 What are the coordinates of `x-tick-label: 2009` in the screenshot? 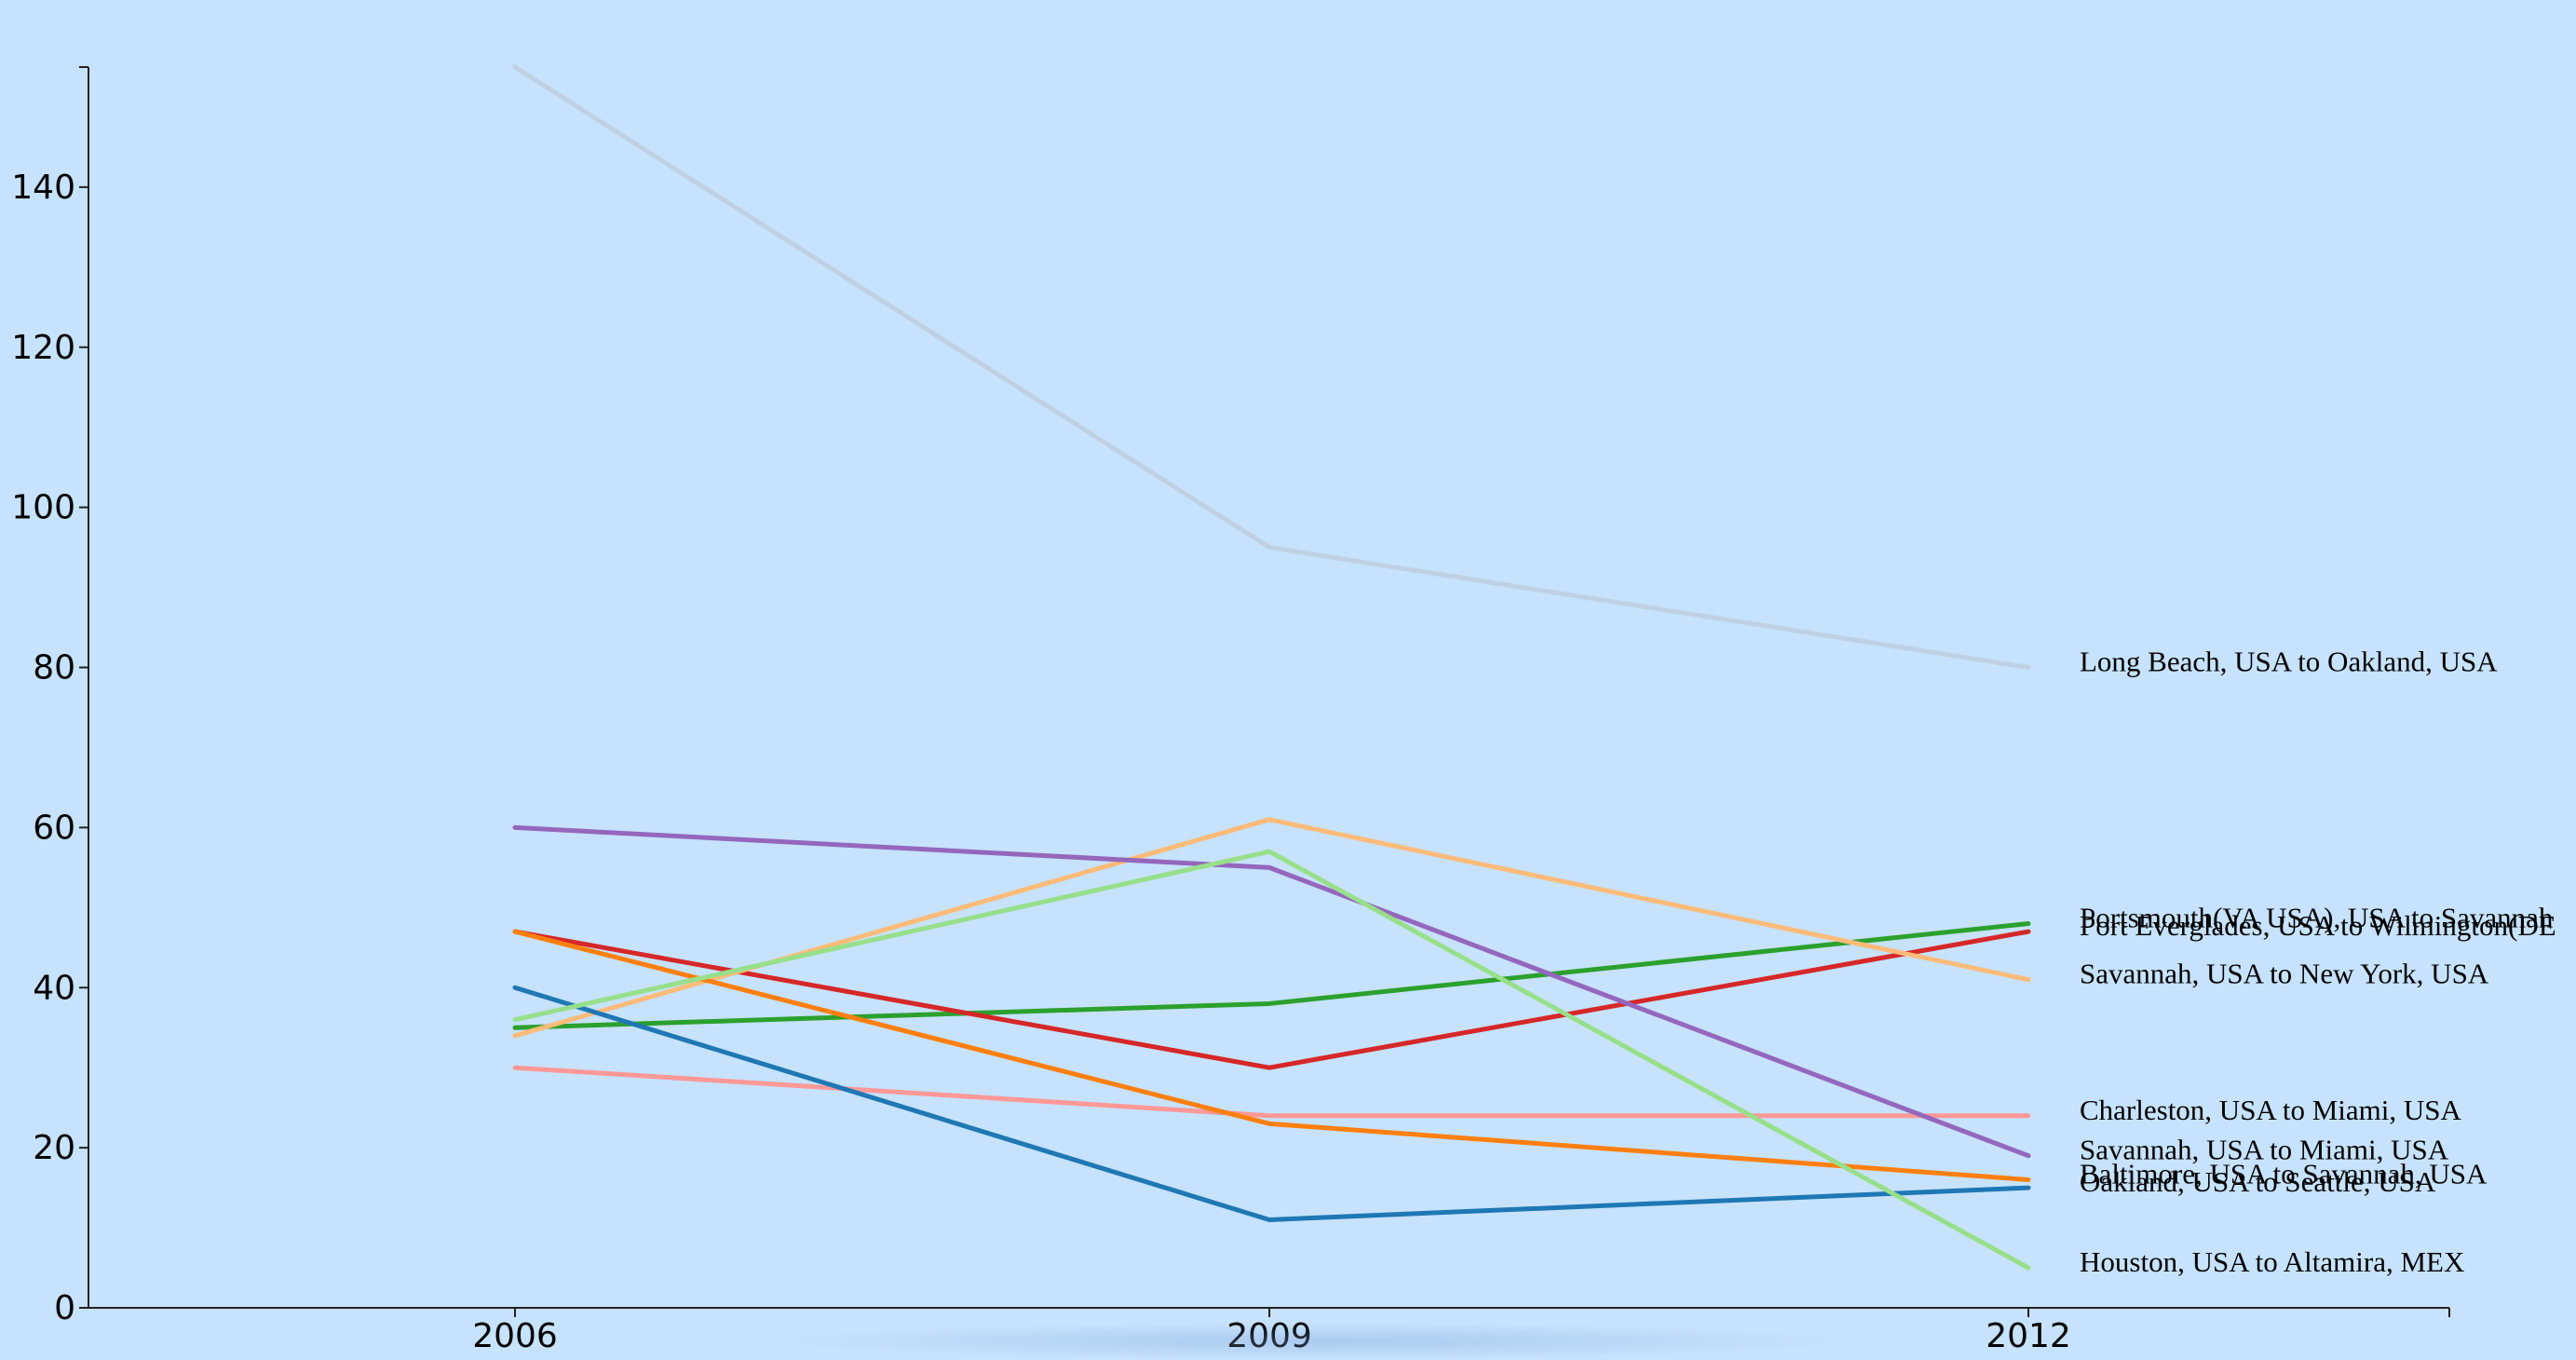 It's located at (1269, 1334).